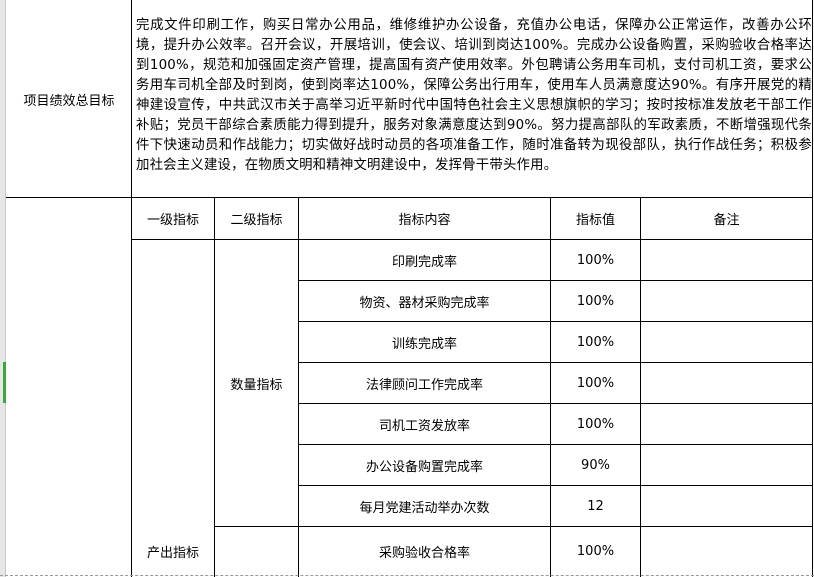  Describe the element at coordinates (424, 262) in the screenshot. I see `row-content-cell: 印刷完成率` at that location.